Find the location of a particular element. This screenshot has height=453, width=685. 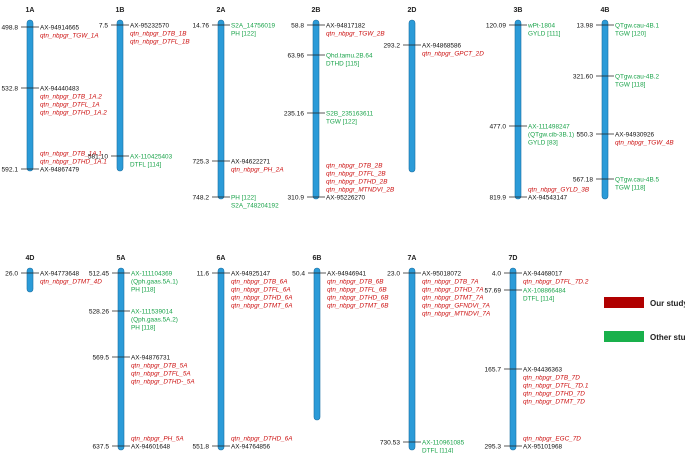

qtn-label: qtn_nbpgr_DTMT_7A is located at coordinates (452, 297).